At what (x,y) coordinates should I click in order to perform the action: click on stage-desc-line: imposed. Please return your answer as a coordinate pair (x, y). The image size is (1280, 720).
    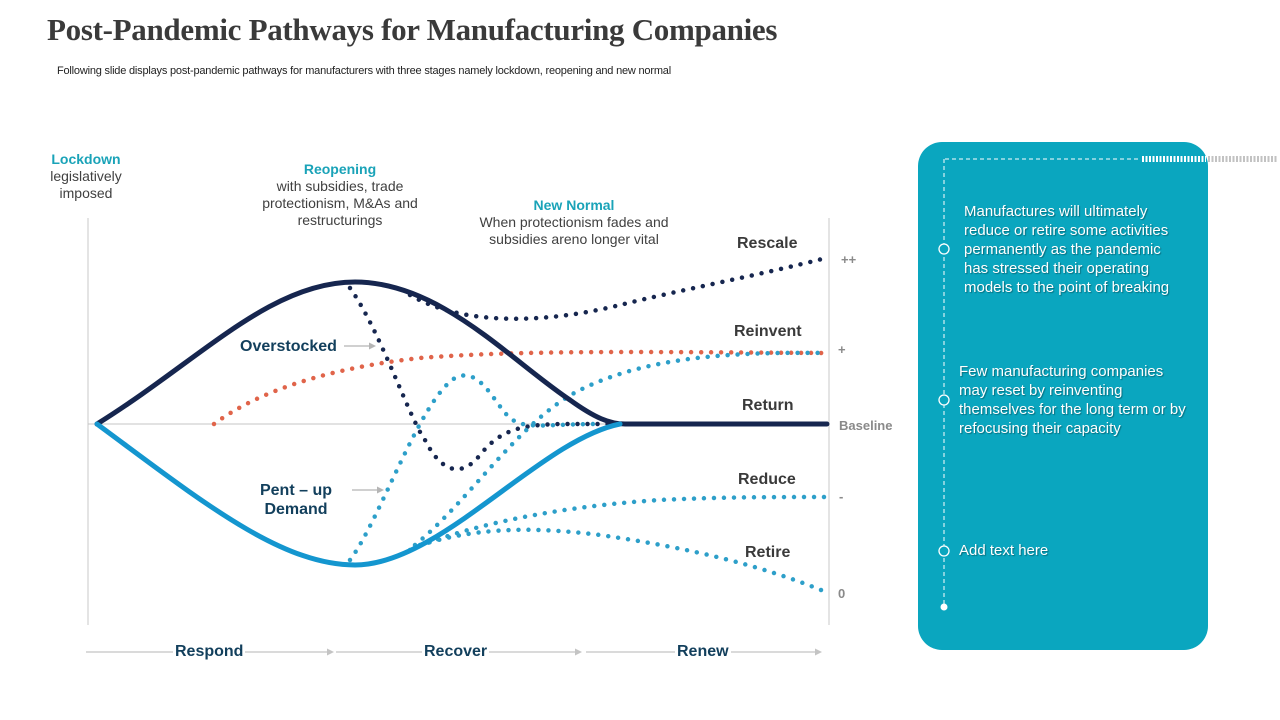
    Looking at the image, I should click on (86, 193).